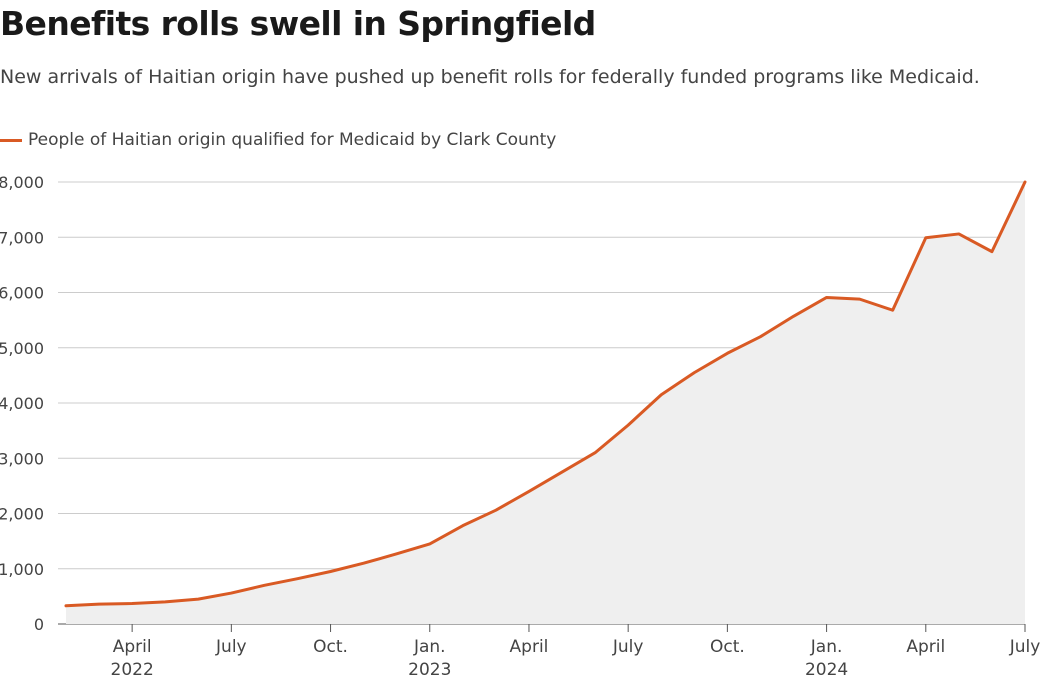  Describe the element at coordinates (22, 293) in the screenshot. I see `y-tick-label: 6,000` at that location.